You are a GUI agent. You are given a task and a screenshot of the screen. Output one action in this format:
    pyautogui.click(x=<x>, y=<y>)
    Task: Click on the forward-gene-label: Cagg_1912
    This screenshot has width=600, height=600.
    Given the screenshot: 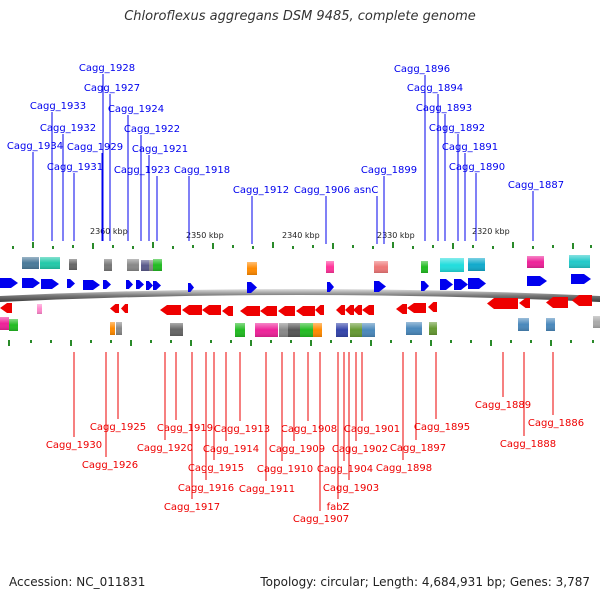 What is the action you would take?
    pyautogui.click(x=261, y=190)
    